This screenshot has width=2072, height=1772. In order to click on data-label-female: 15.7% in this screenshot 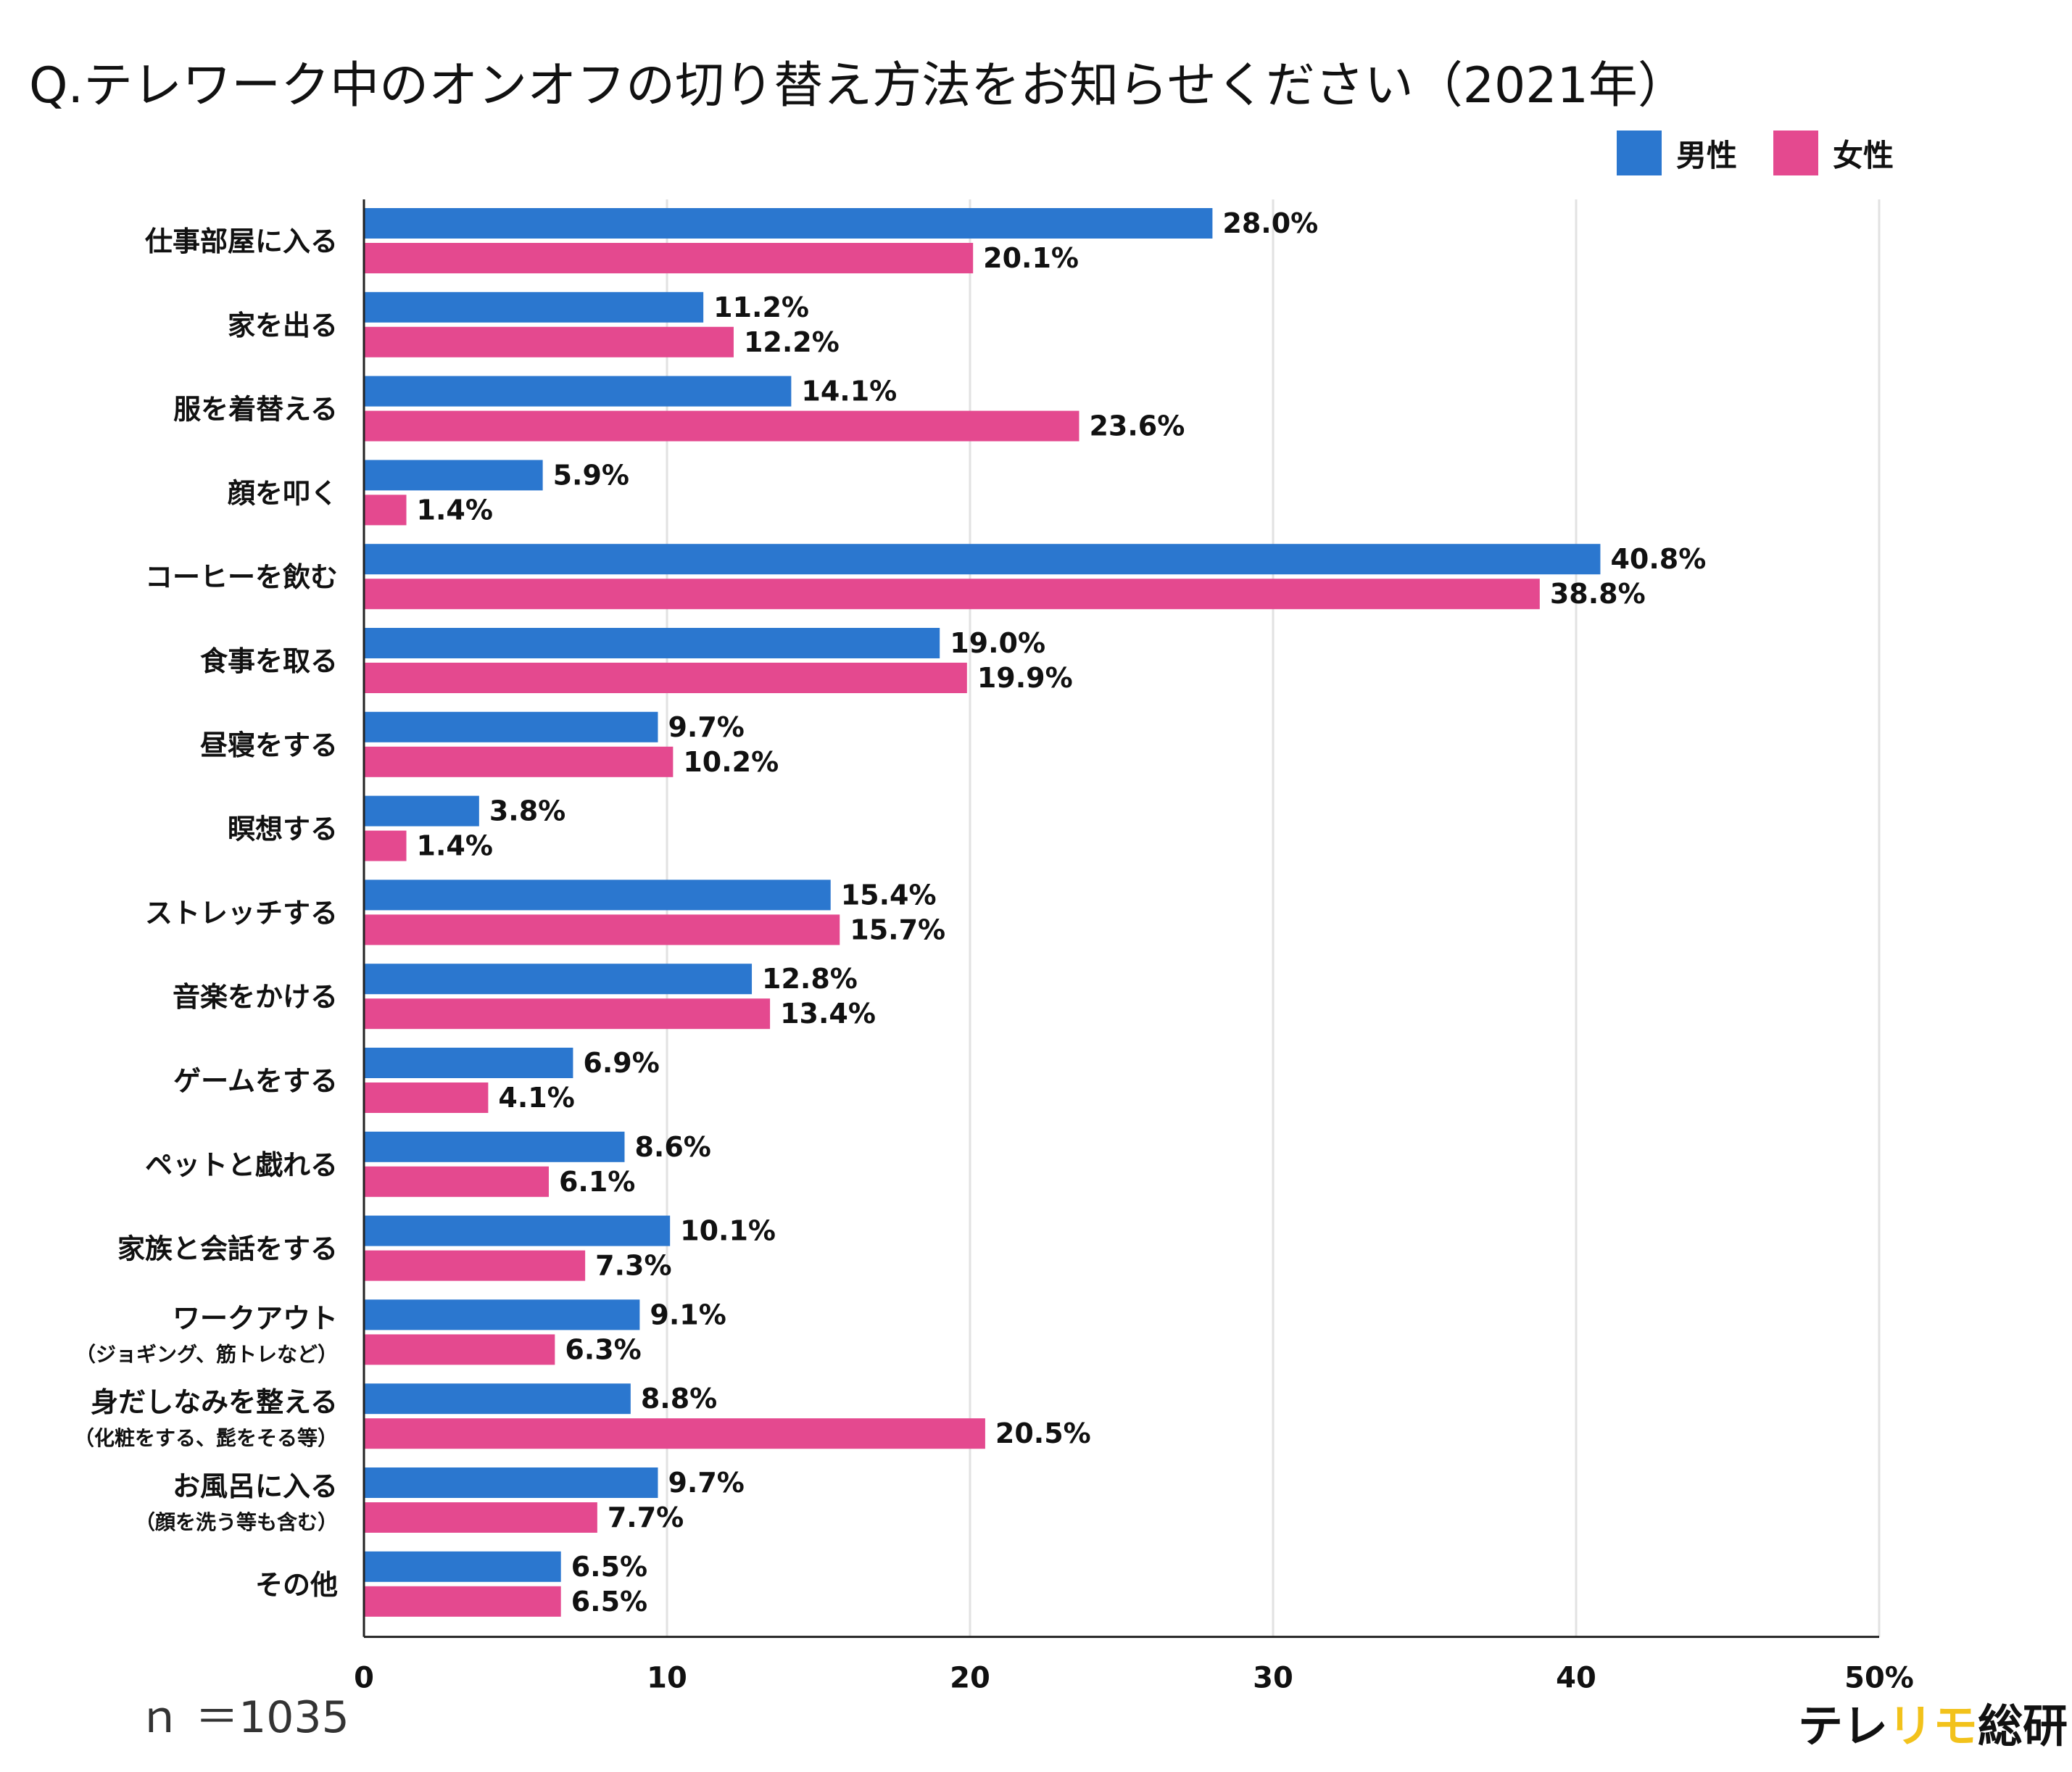, I will do `click(897, 929)`.